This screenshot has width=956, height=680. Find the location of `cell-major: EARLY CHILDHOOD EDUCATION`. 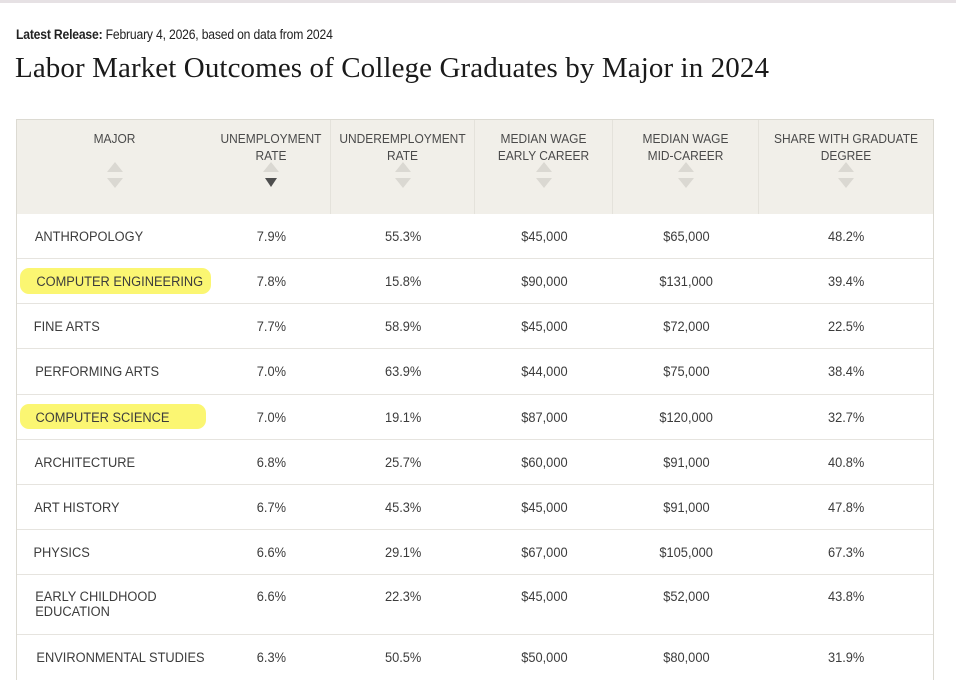

cell-major: EARLY CHILDHOOD EDUCATION is located at coordinates (96, 604).